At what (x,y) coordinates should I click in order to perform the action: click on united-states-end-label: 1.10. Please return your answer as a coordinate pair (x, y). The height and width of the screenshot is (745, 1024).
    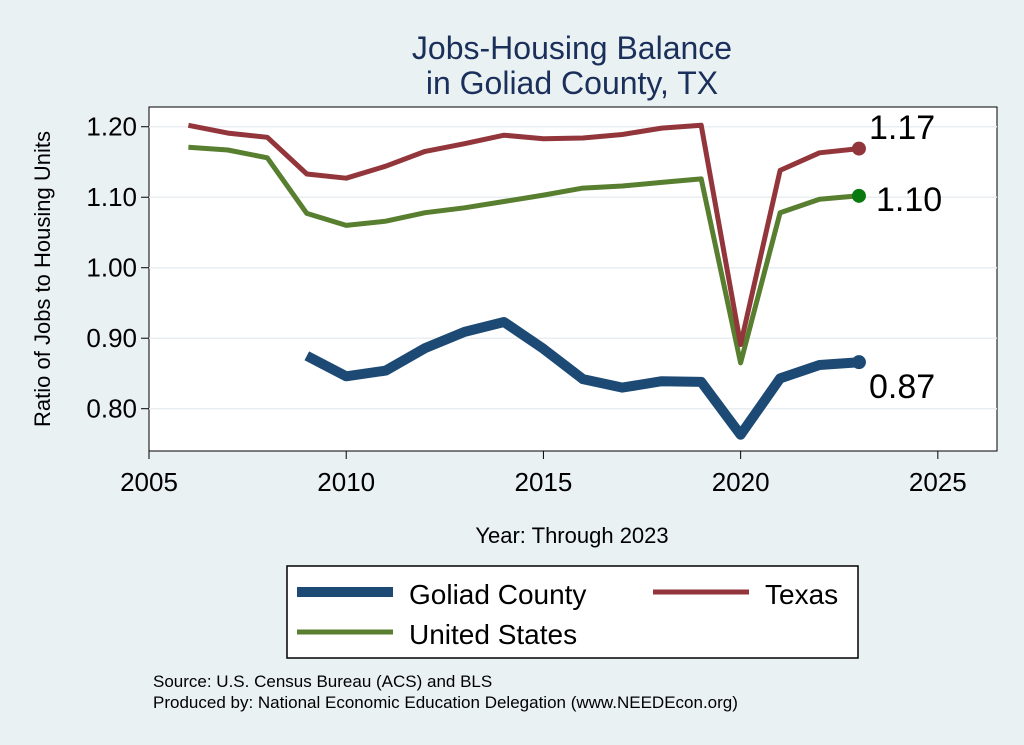
    Looking at the image, I should click on (909, 200).